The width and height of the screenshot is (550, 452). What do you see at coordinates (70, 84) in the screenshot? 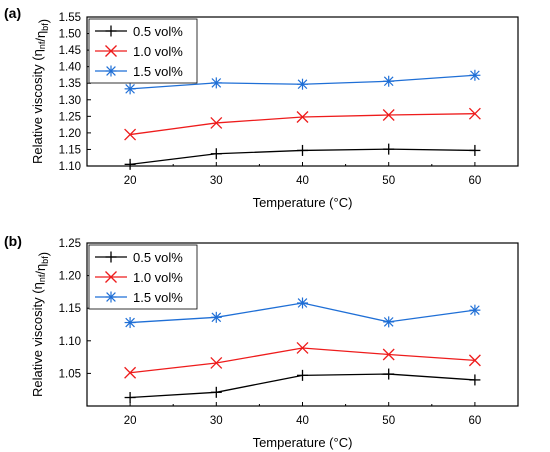
I see `y-tick-label: 1.35` at bounding box center [70, 84].